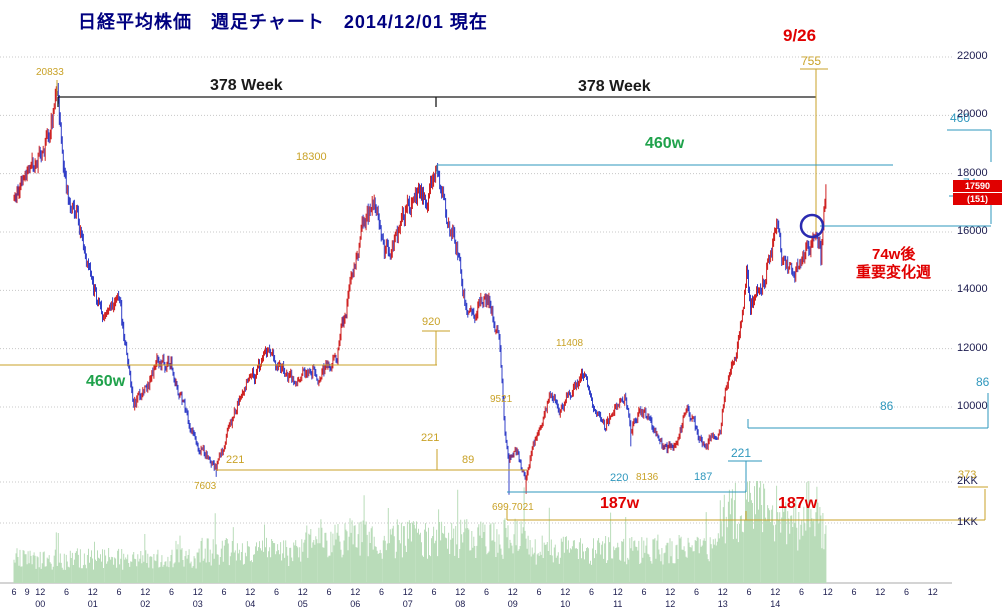 The image size is (1004, 613). Describe the element at coordinates (311, 157) in the screenshot. I see `label-18300: 18300` at that location.